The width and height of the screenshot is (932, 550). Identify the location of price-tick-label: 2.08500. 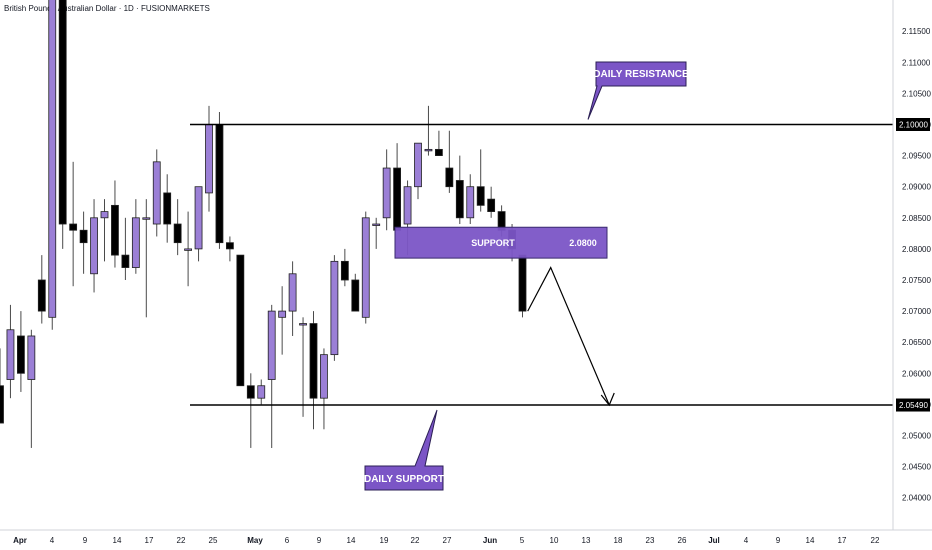
(916, 218).